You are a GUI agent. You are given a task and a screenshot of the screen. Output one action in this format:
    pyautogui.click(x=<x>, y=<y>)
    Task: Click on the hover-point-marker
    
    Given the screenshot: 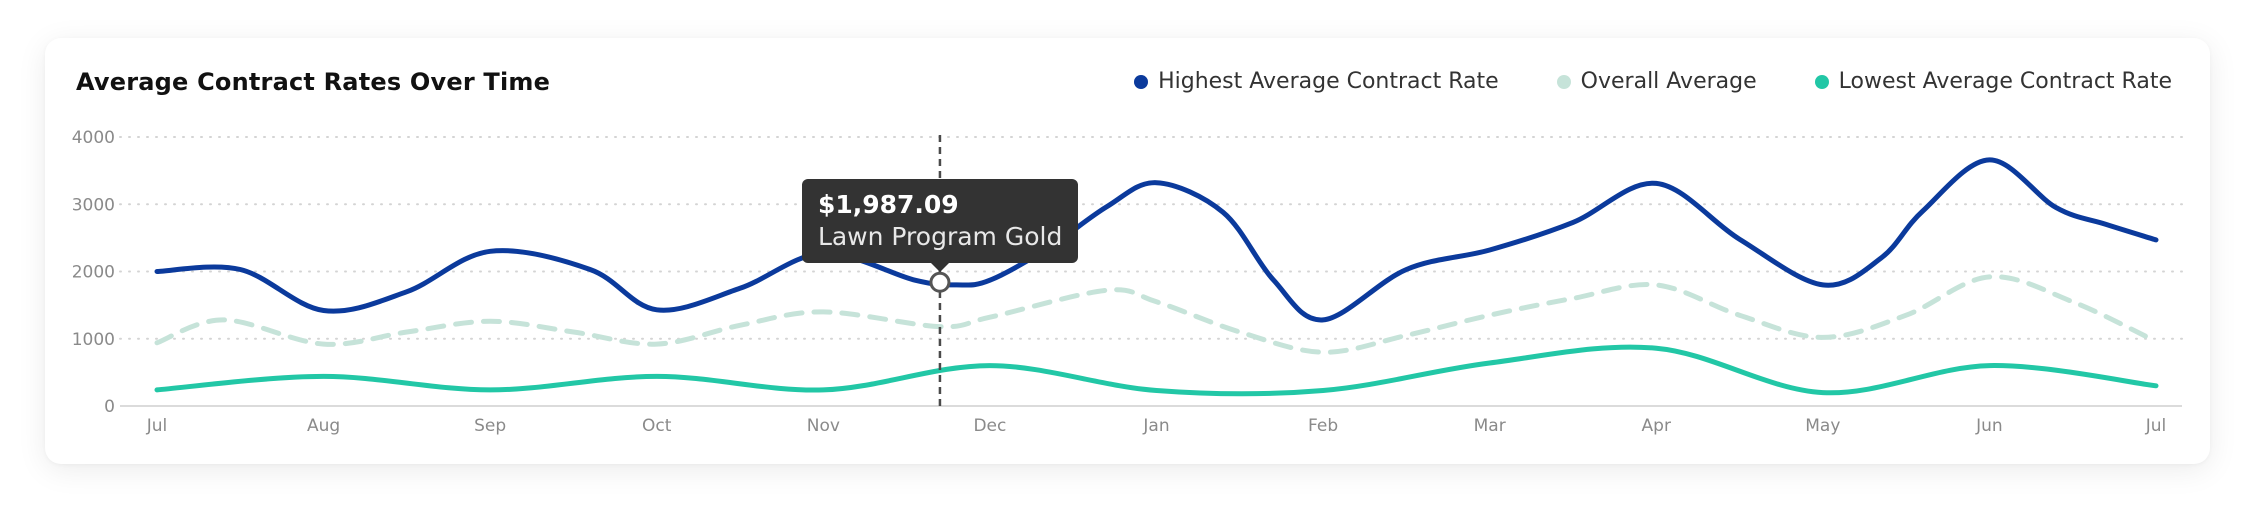 What is the action you would take?
    pyautogui.click(x=940, y=282)
    